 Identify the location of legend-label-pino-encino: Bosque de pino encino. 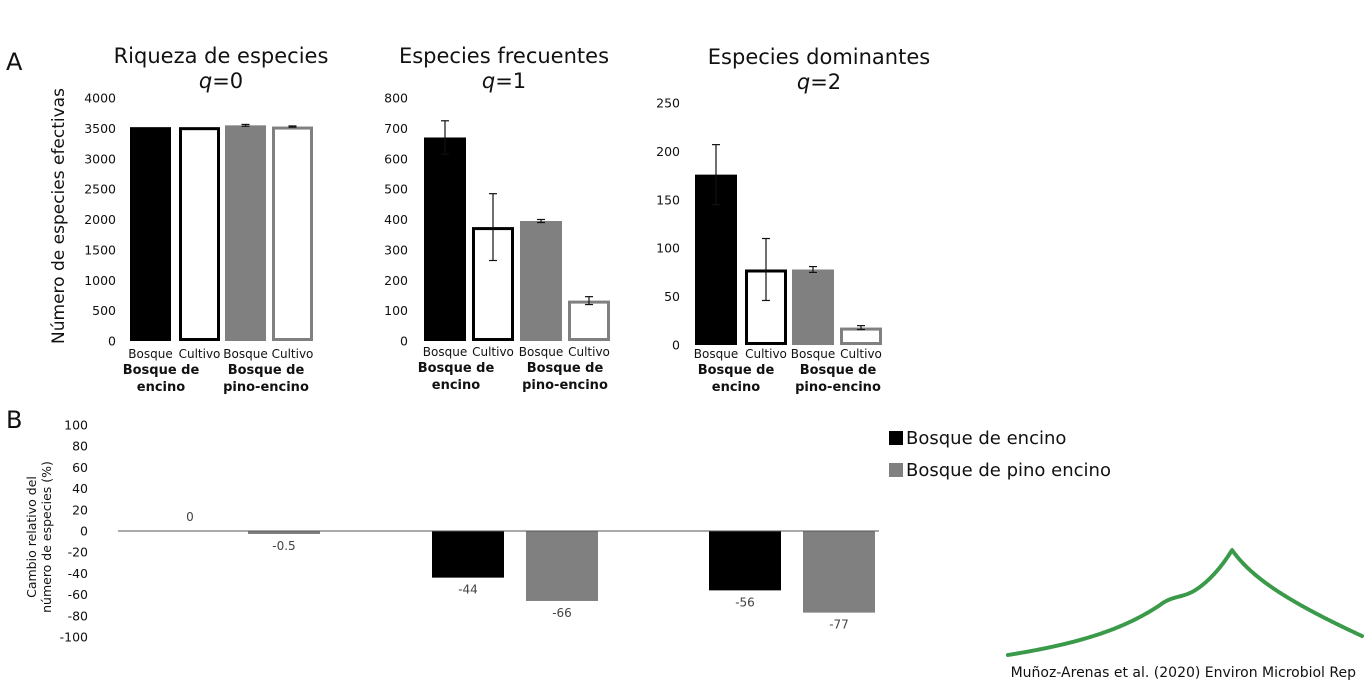
(1008, 470).